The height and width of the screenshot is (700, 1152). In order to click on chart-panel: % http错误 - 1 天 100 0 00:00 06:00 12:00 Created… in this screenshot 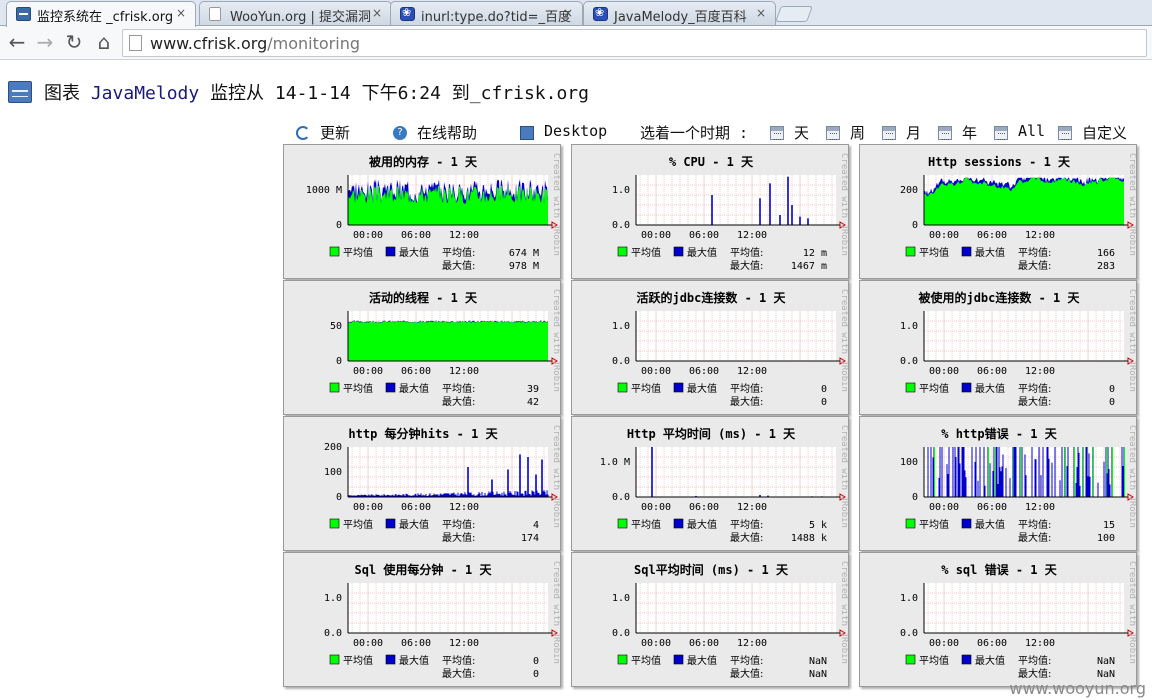, I will do `click(998, 483)`.